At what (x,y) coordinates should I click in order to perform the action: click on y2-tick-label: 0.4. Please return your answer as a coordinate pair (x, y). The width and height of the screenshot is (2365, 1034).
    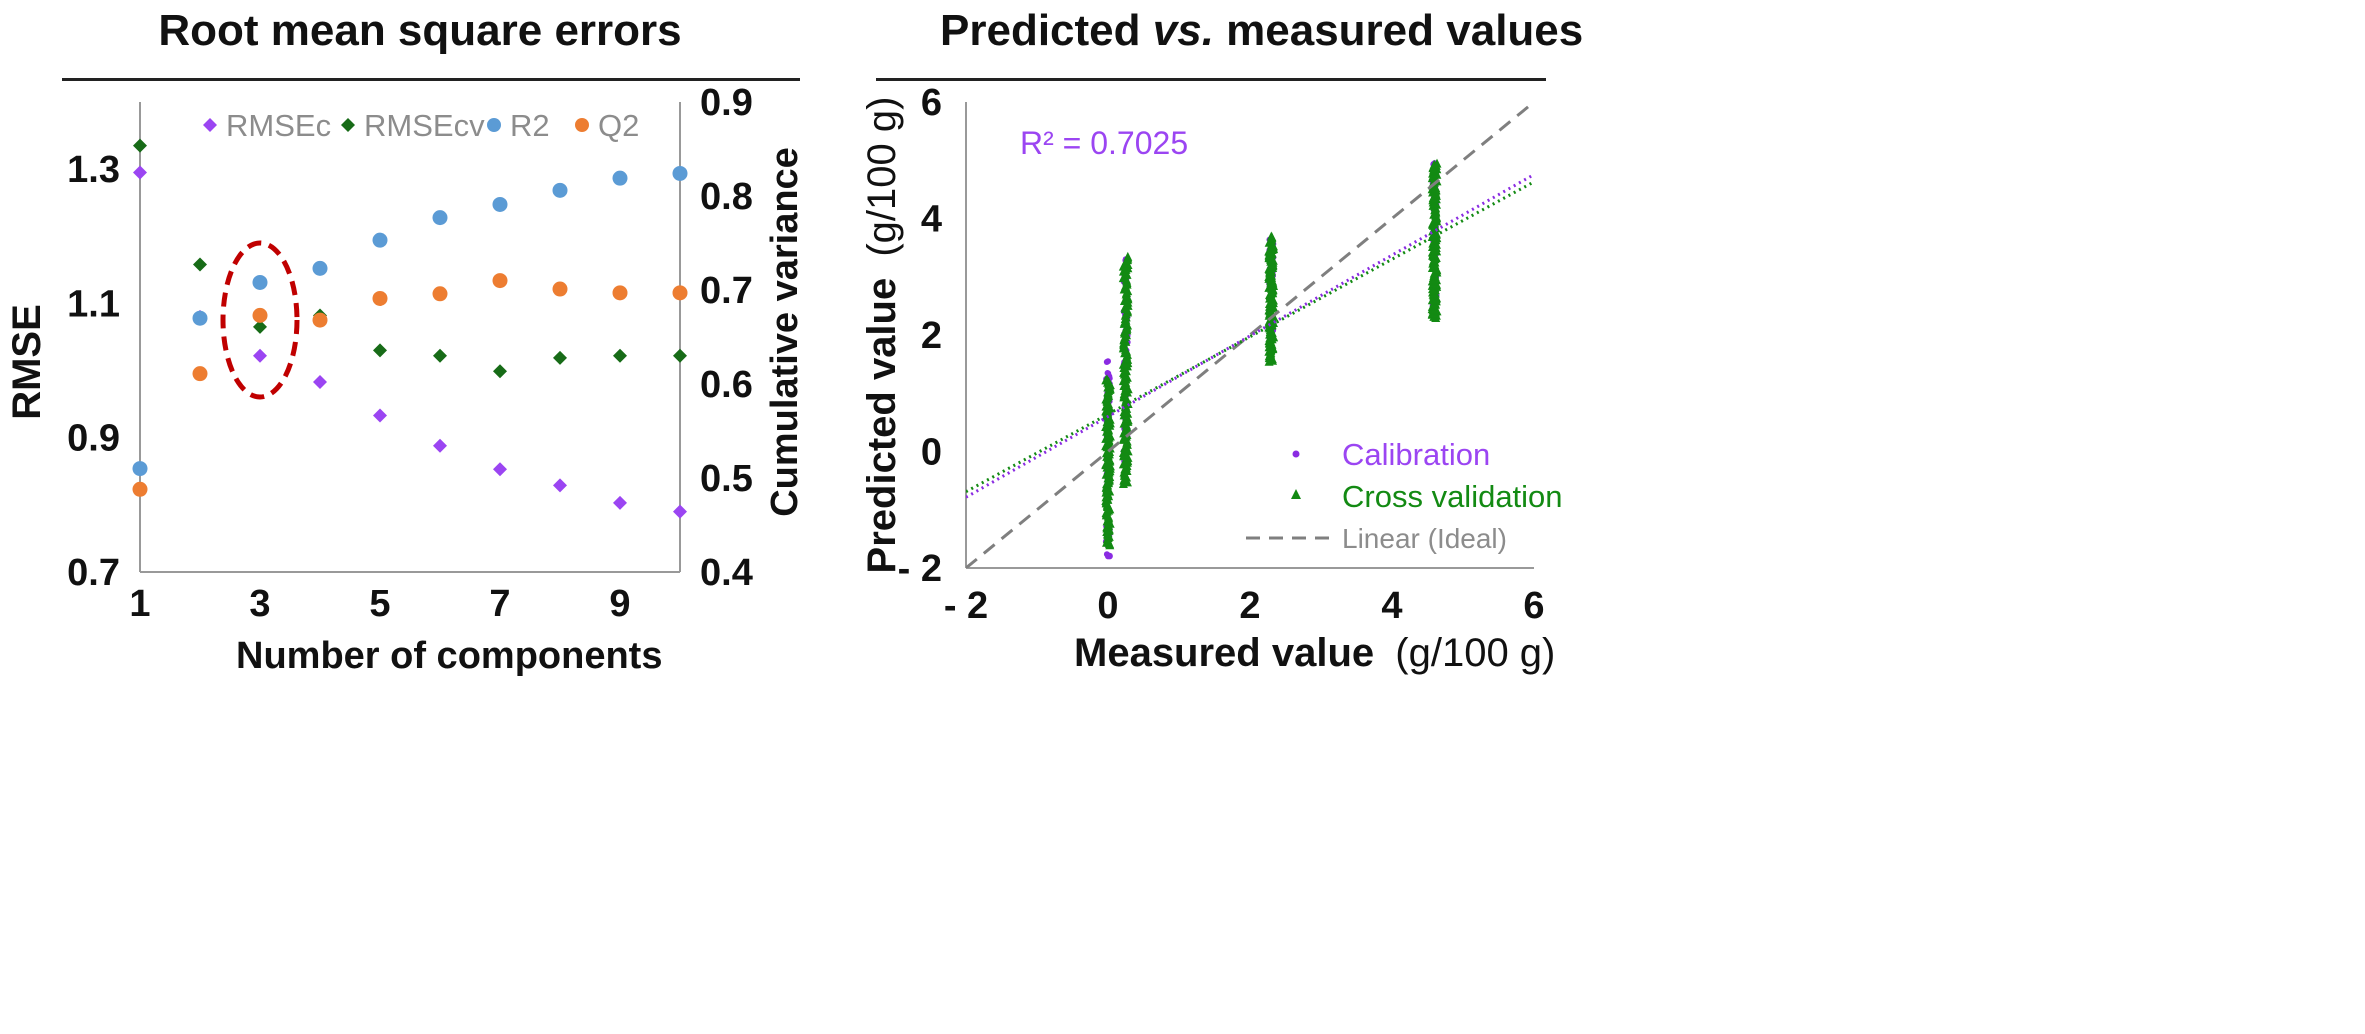
    Looking at the image, I should click on (726, 573).